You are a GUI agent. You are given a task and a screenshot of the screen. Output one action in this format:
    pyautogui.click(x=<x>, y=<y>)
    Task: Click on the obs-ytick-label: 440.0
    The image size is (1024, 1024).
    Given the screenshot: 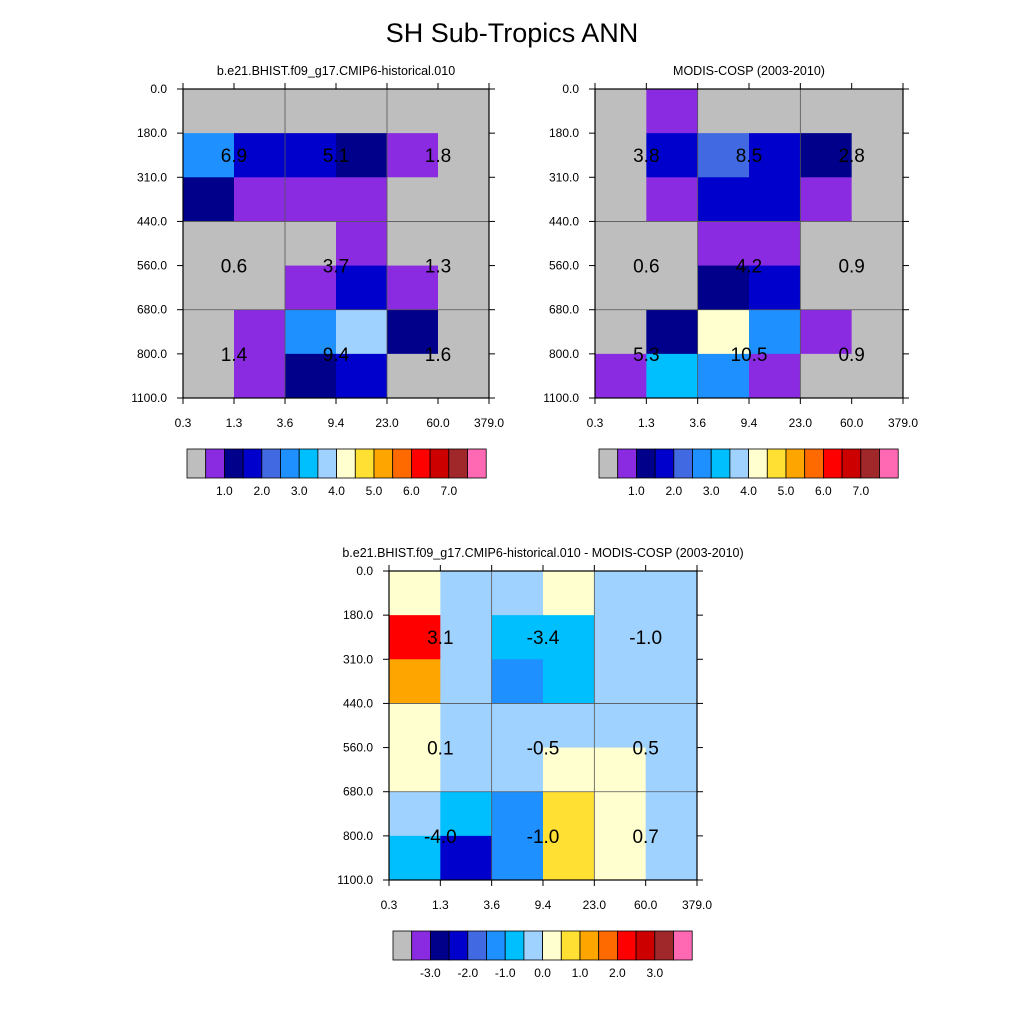 What is the action you would take?
    pyautogui.click(x=564, y=221)
    